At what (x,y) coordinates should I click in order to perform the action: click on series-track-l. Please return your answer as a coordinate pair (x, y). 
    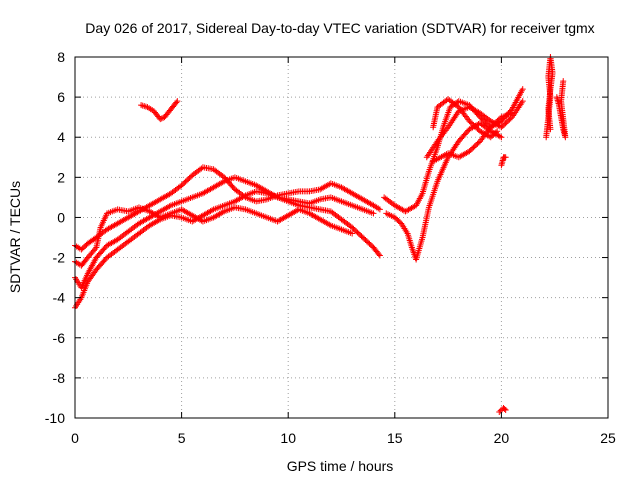
    Looking at the image, I should click on (502, 409).